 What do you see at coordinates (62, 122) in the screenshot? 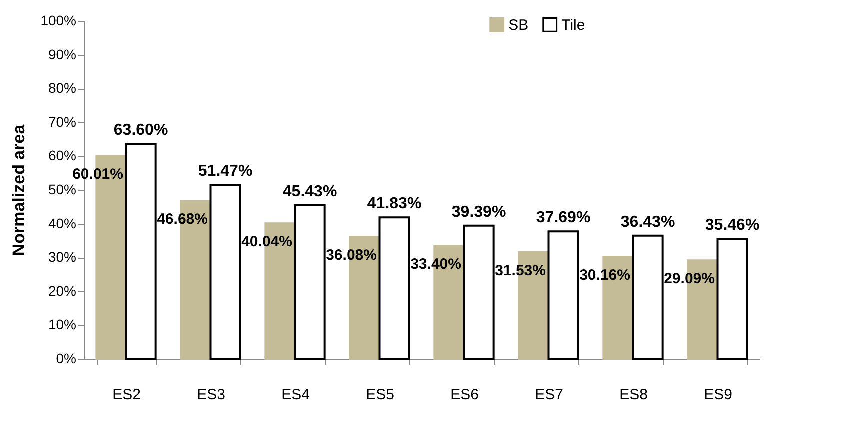
I see `y-tick-label: 70%` at bounding box center [62, 122].